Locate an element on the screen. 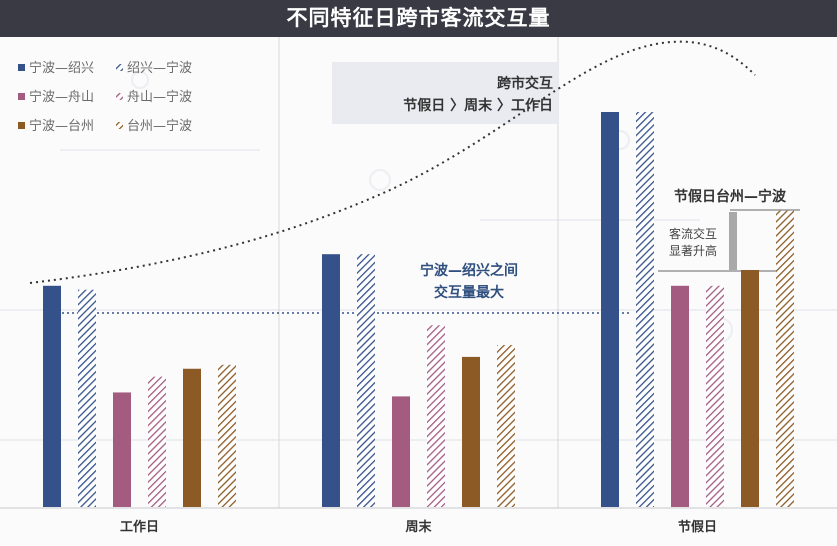  legend-label: 宁波—舟山 is located at coordinates (61, 97).